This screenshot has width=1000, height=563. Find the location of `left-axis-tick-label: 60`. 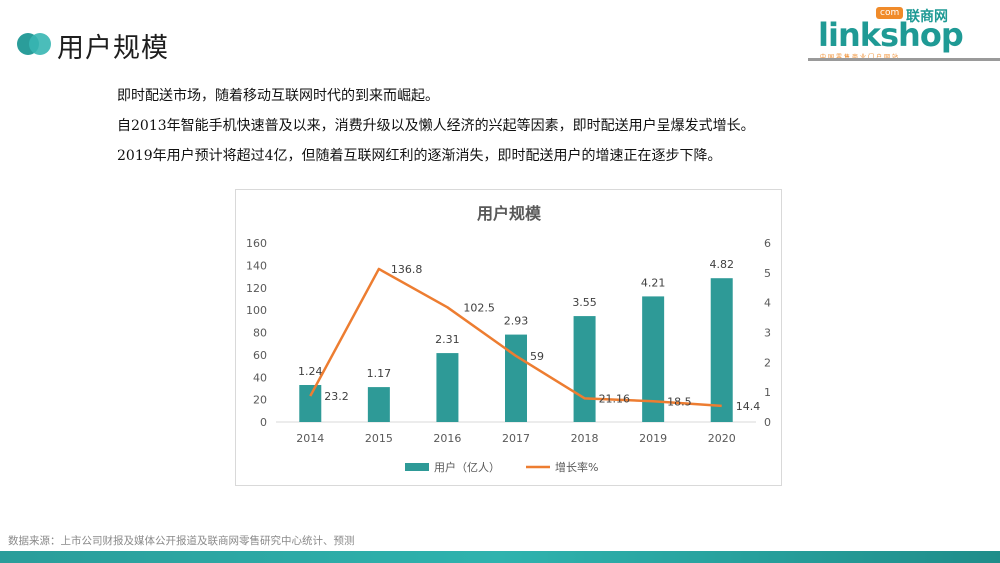

left-axis-tick-label: 60 is located at coordinates (260, 355).